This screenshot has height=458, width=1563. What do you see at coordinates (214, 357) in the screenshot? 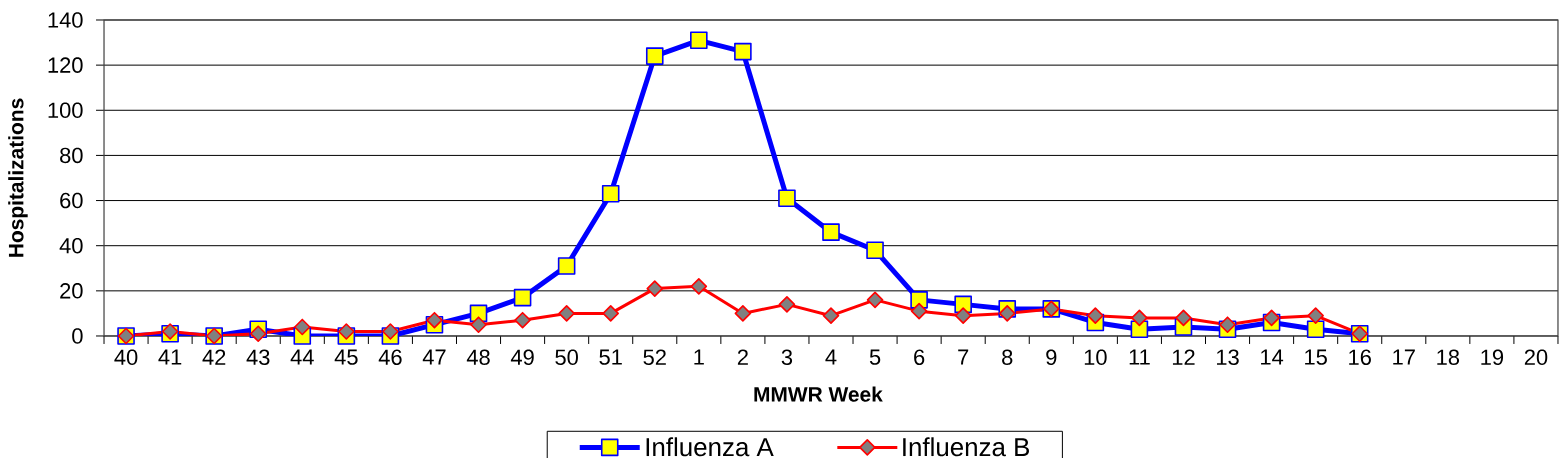
I see `x-tick-label: 42` at bounding box center [214, 357].